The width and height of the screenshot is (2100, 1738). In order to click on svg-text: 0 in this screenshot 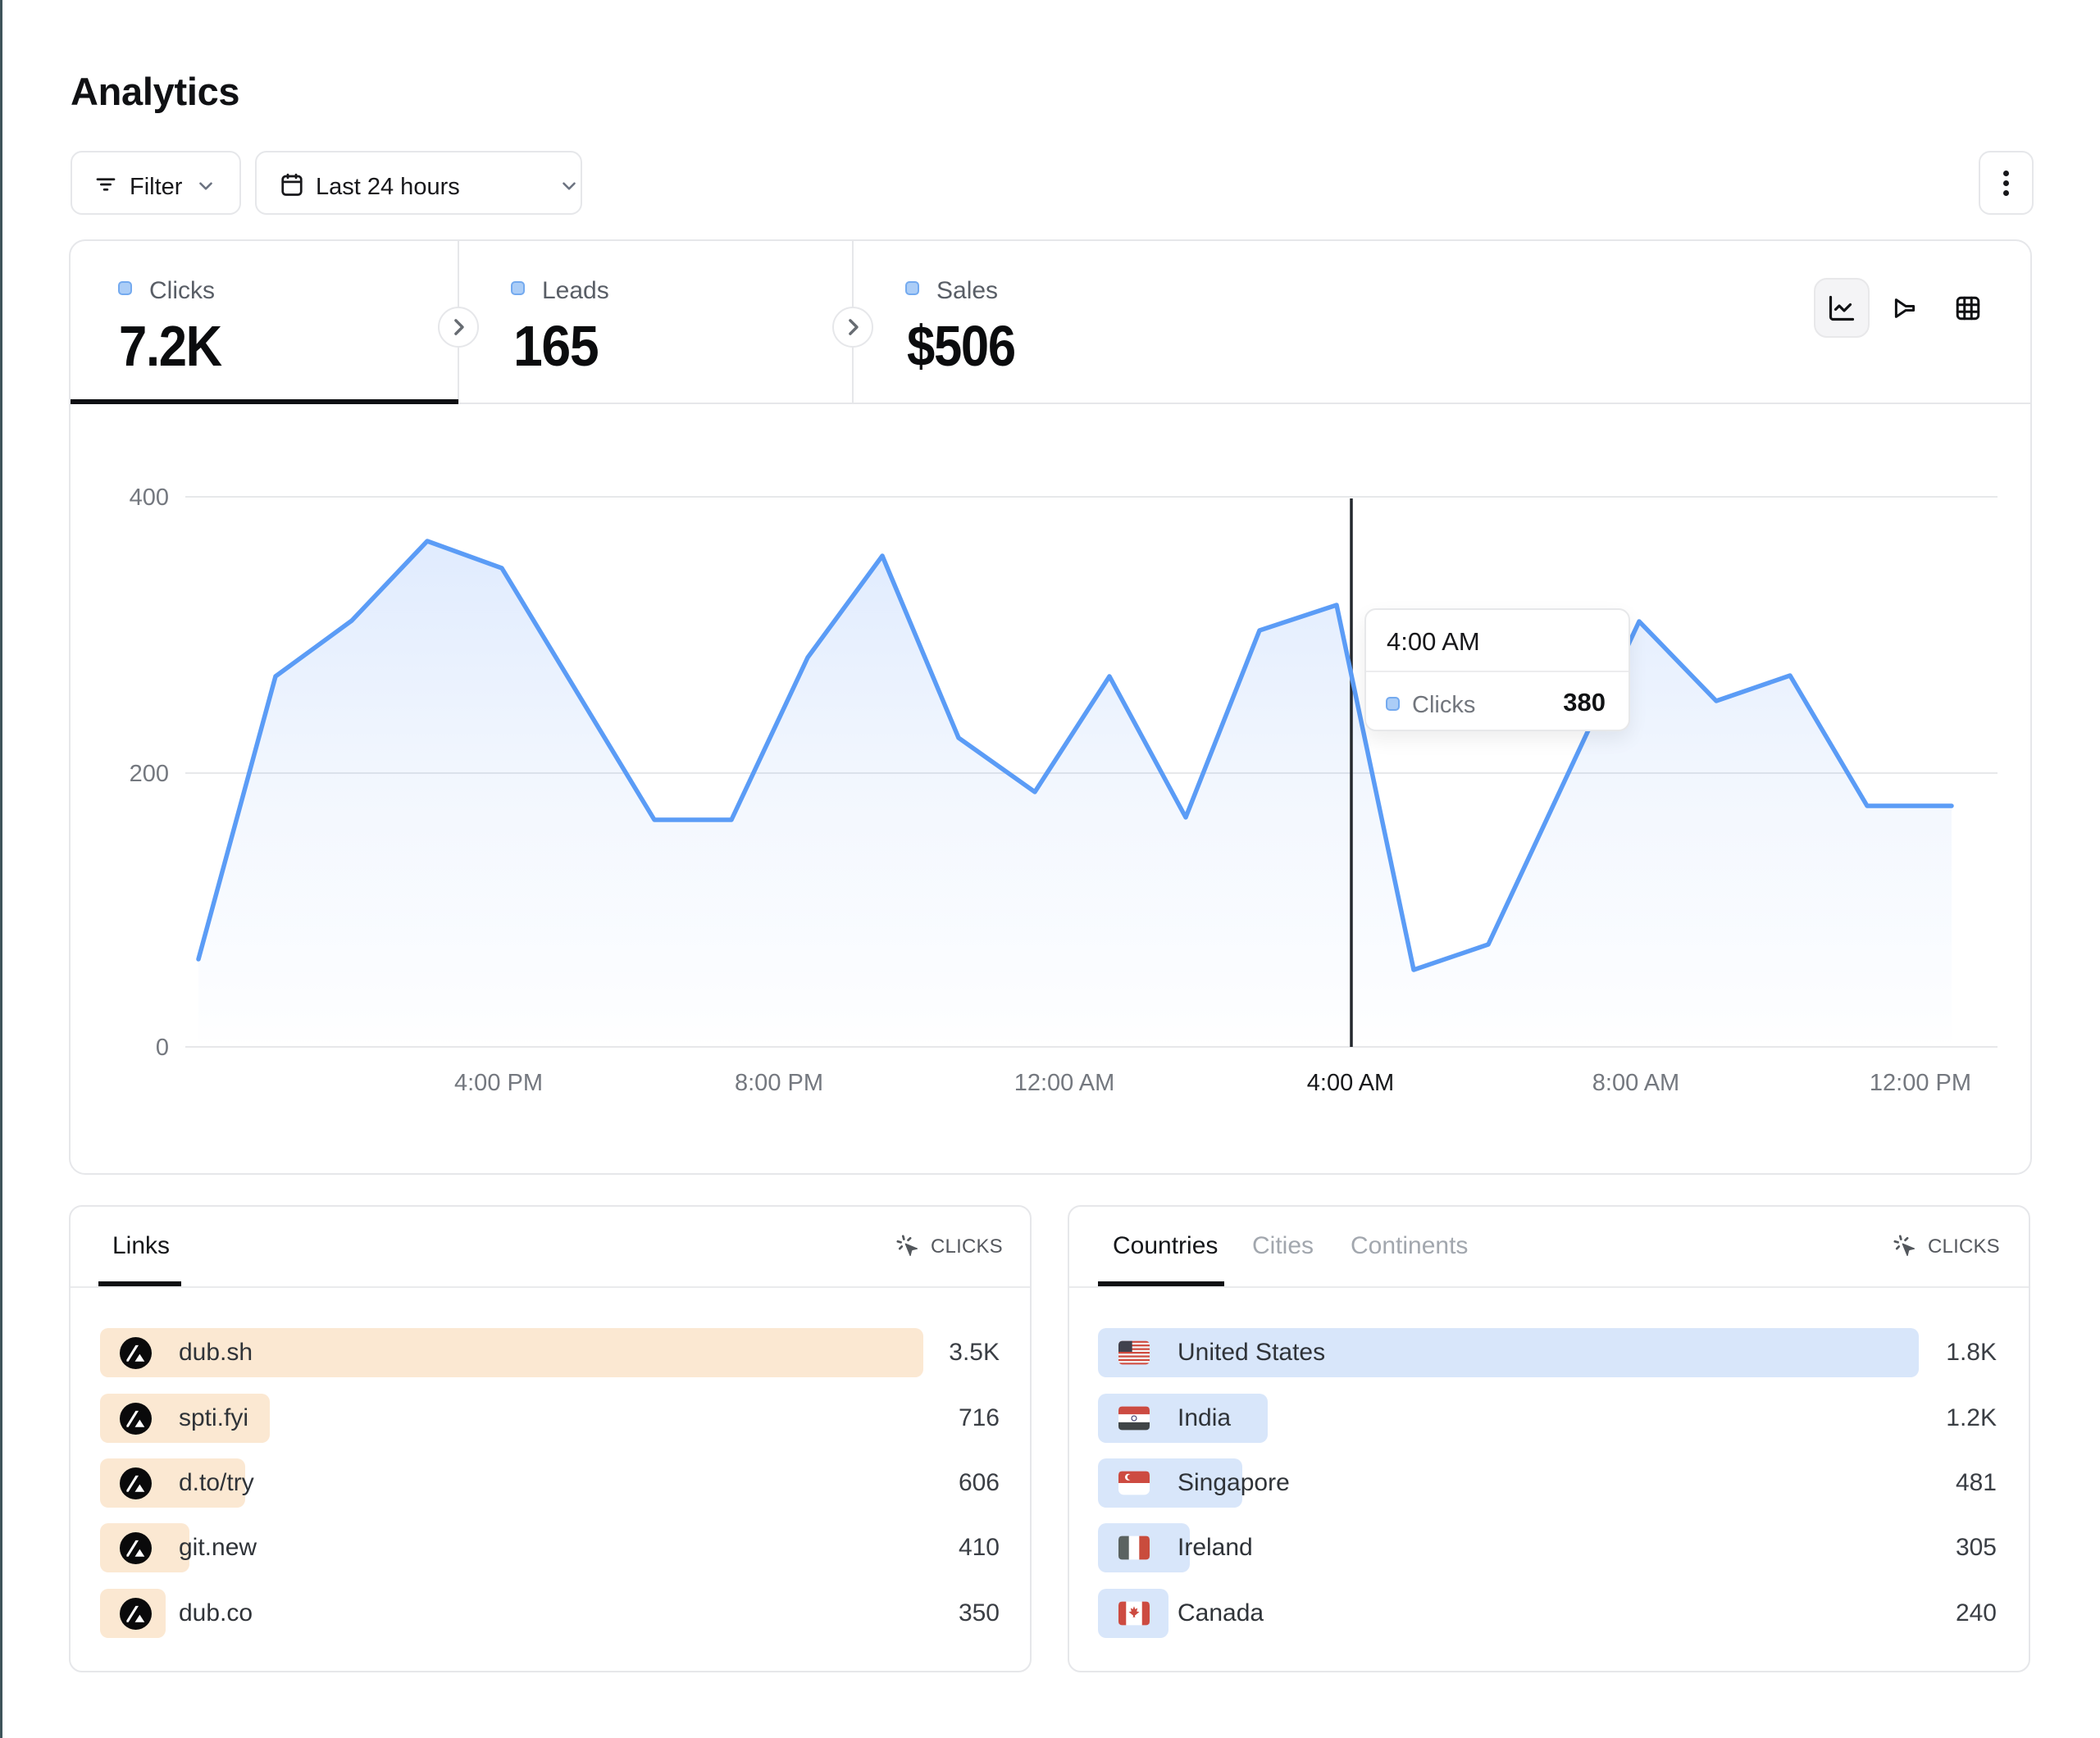, I will do `click(162, 1048)`.